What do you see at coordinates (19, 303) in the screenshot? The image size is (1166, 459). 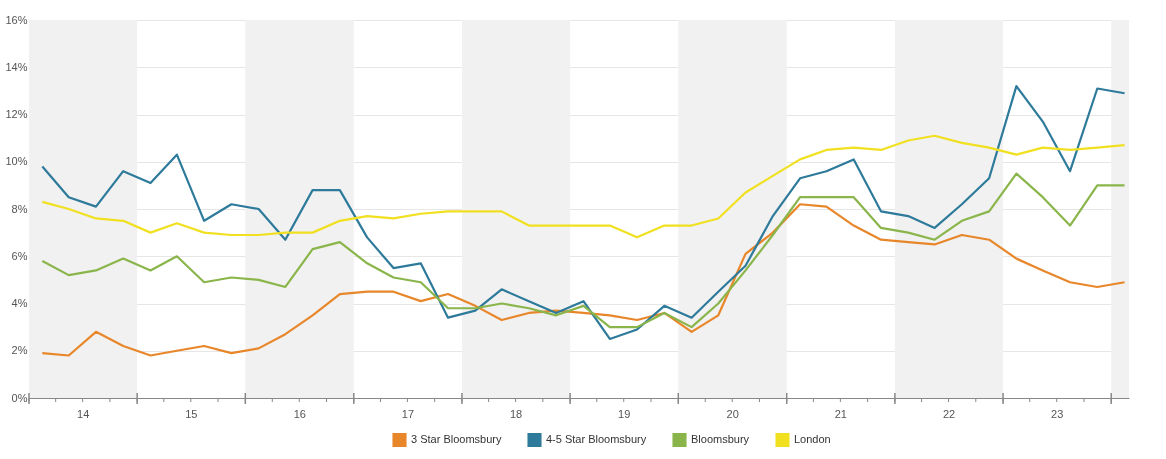 I see `y-tick-label: 4%` at bounding box center [19, 303].